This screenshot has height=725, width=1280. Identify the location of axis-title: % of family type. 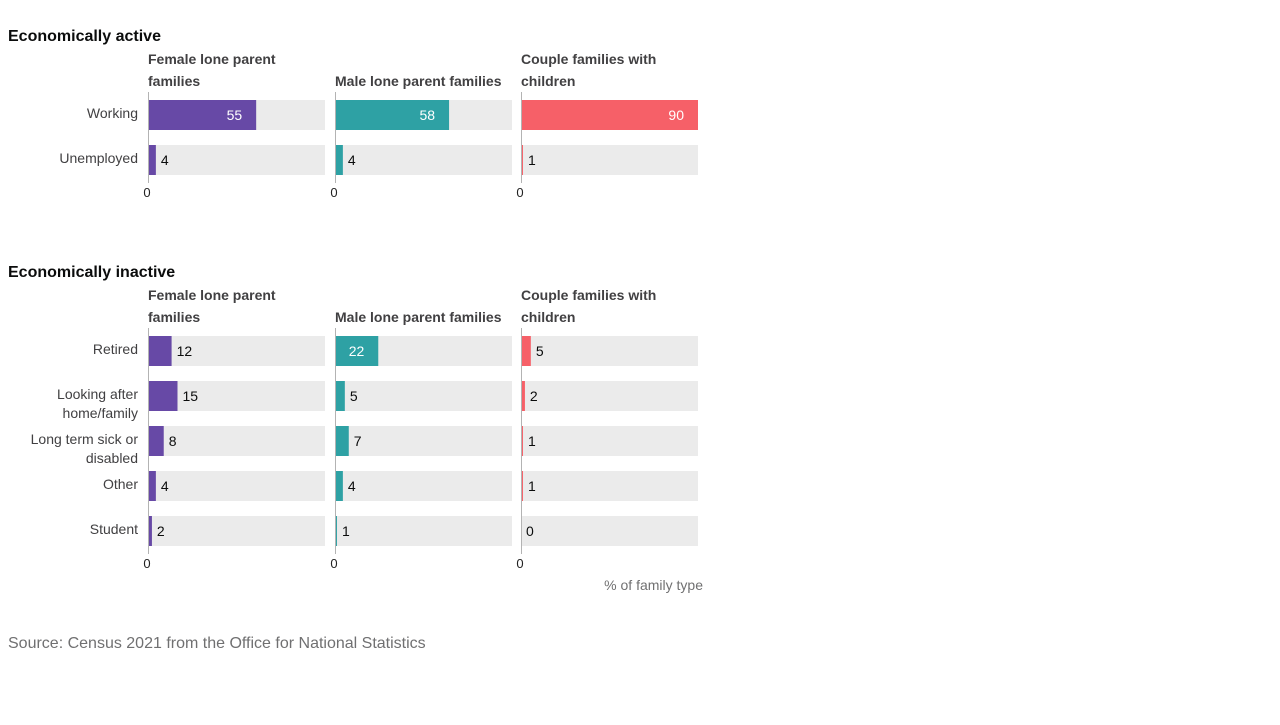
(653, 585).